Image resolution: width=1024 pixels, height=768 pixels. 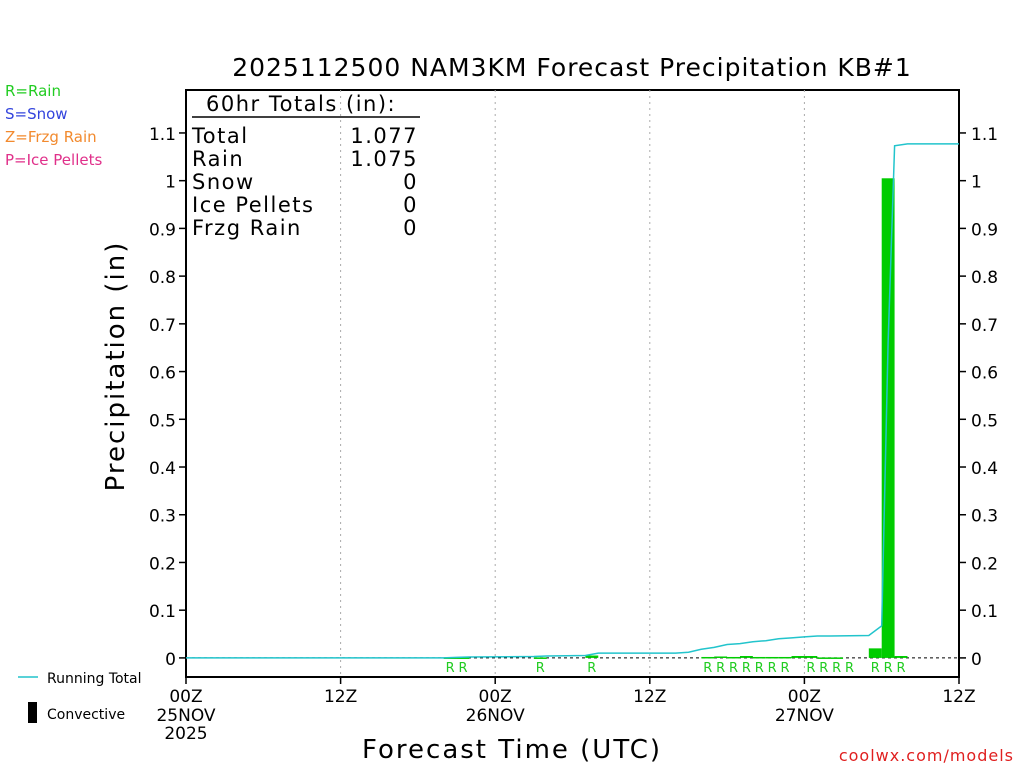 I want to click on y-axis-right: 0 0.1 0.2 0.3 0.4 0.5 0.6 0.7 0.8 0.9 1 1.1, so click(x=978, y=397).